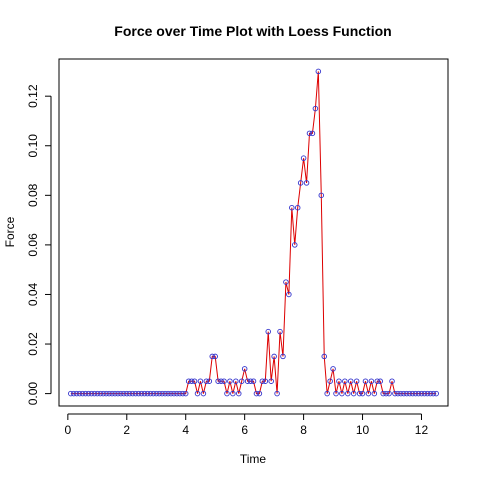 This screenshot has height=480, width=480. What do you see at coordinates (252, 31) in the screenshot?
I see `chart-title: Force over Time Plot with Loess Function` at bounding box center [252, 31].